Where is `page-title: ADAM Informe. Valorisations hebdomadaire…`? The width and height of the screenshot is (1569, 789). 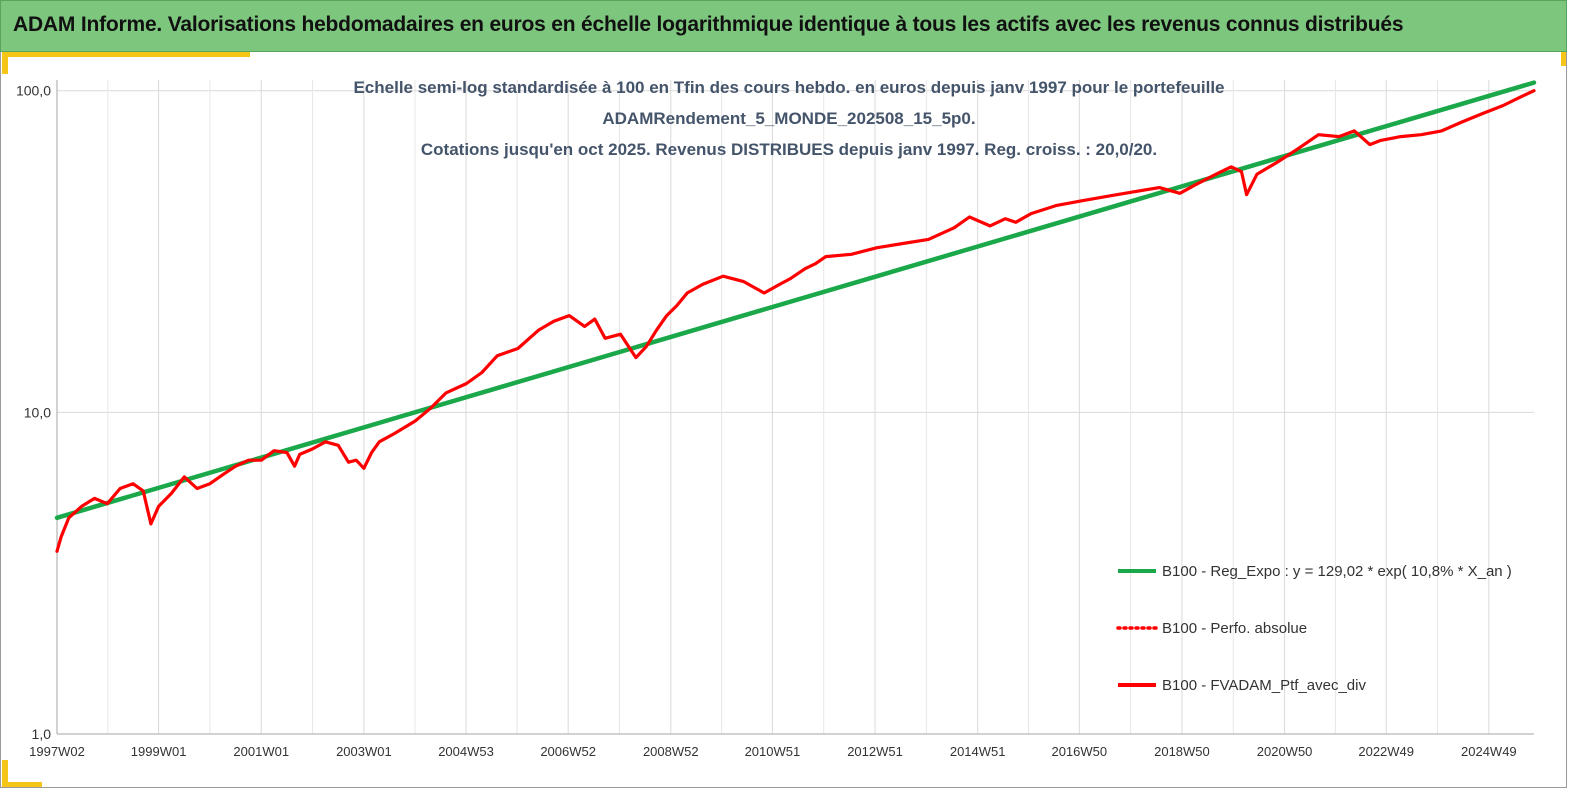
page-title: ADAM Informe. Valorisations hebdomadaire… is located at coordinates (708, 24).